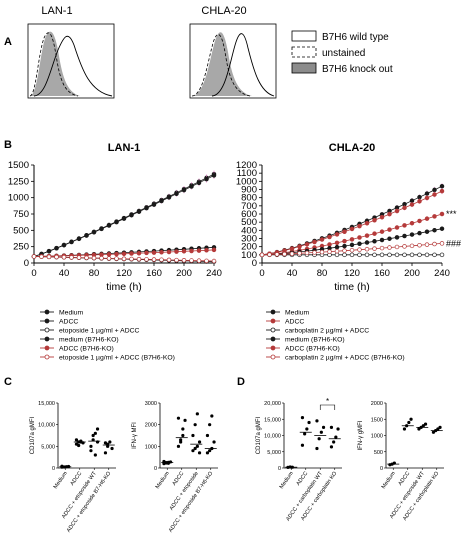 This screenshot has height=550, width=463. I want to click on legend-label: Medium, so click(297, 313).